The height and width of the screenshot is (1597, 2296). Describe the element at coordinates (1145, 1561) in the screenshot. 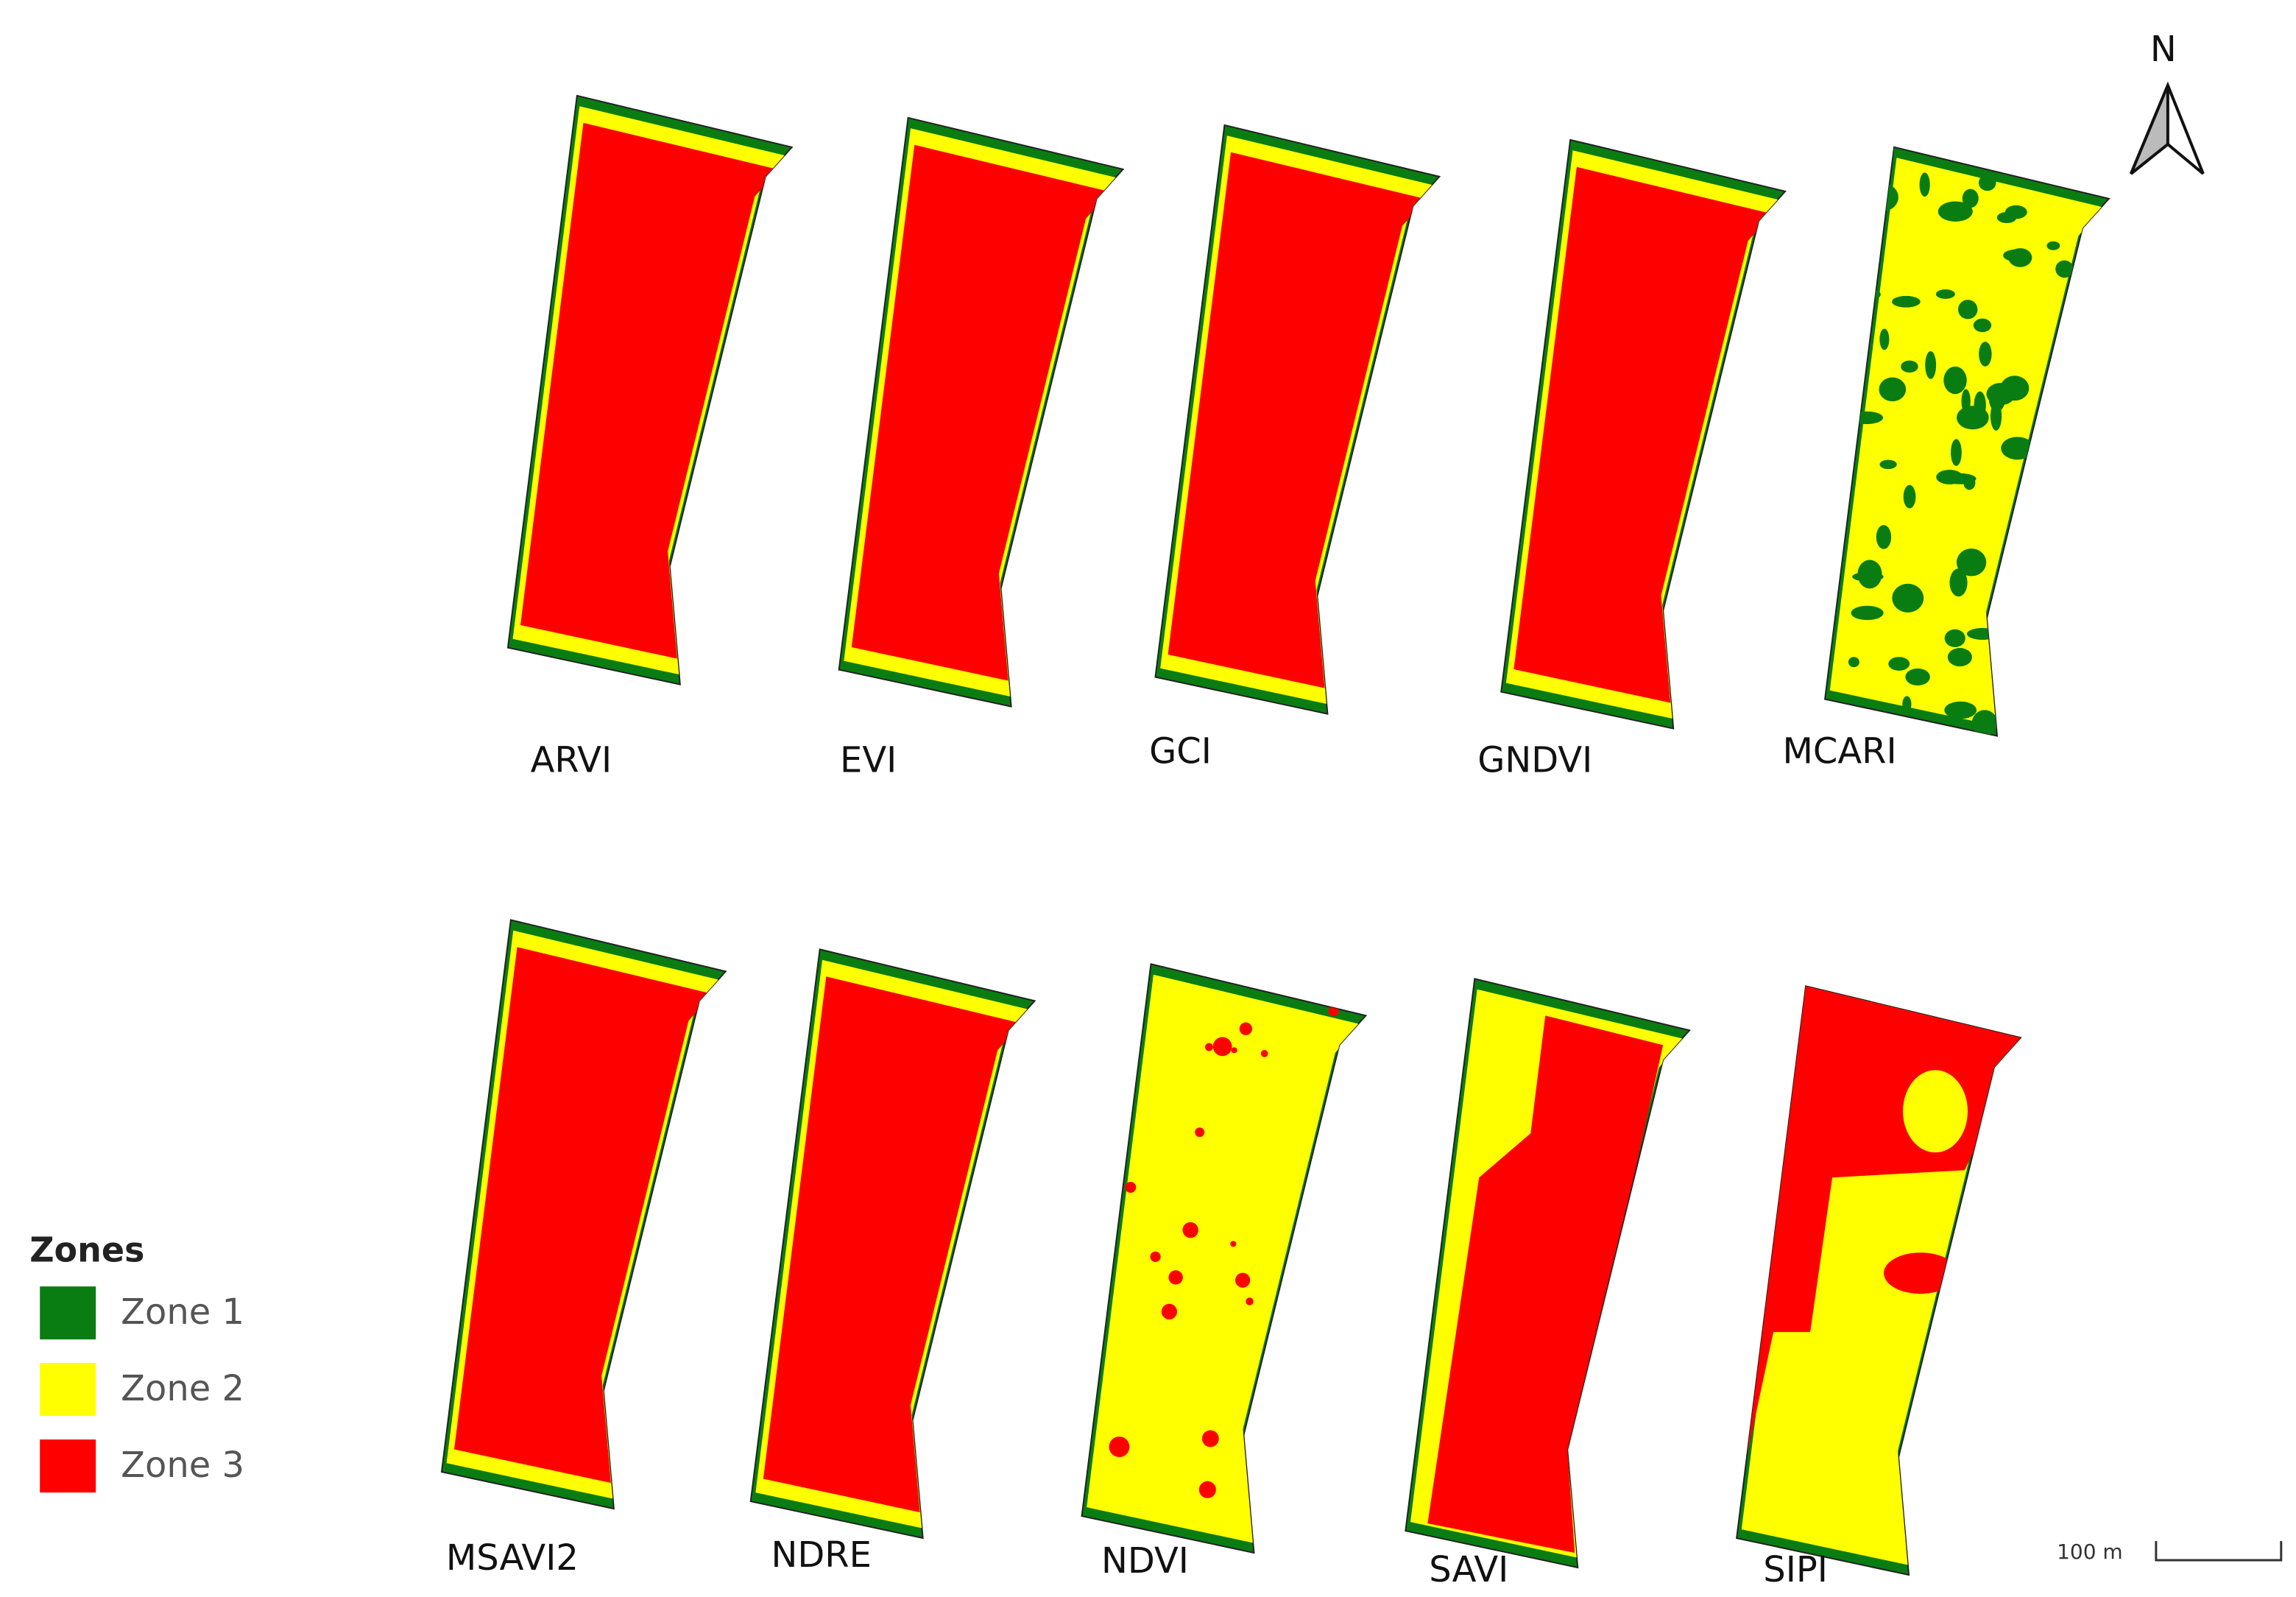

I see `panel-label: NDVI` at that location.